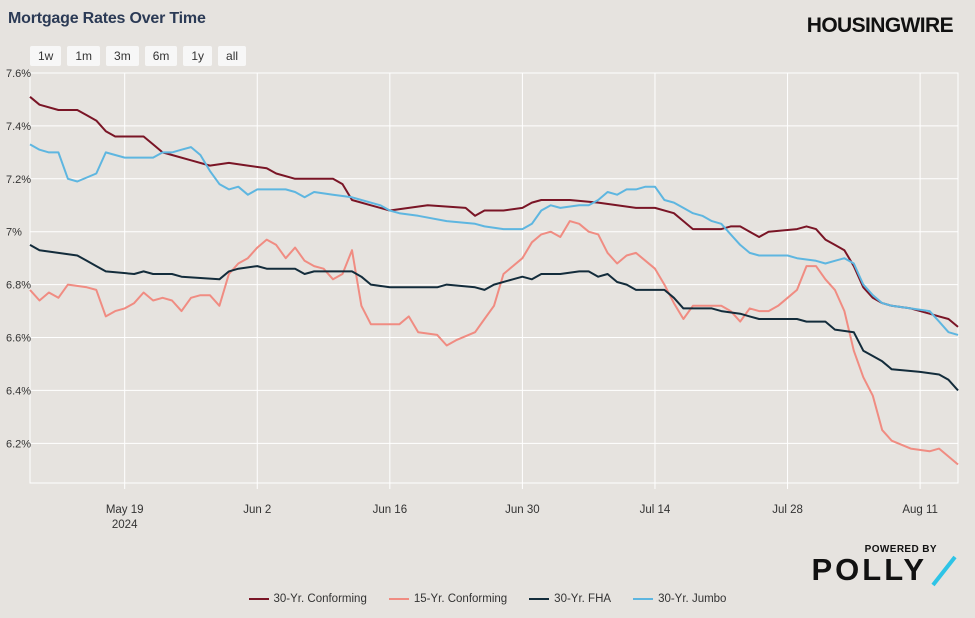  Describe the element at coordinates (18, 127) in the screenshot. I see `y-tick-label: 7.4%` at that location.